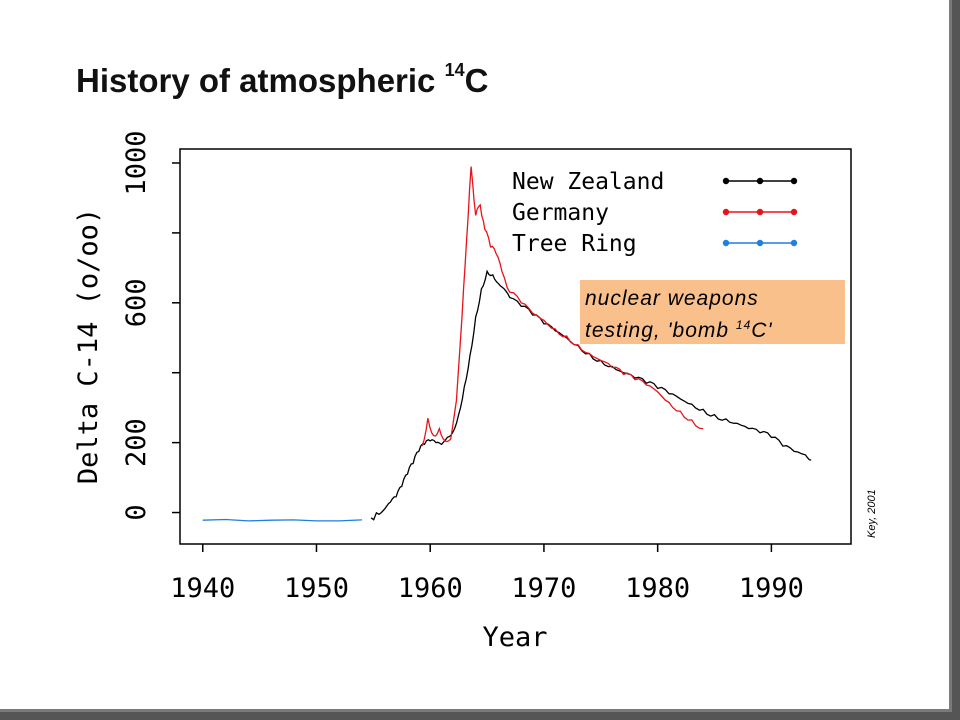  I want to click on y-tick-label-600: 600, so click(136, 302).